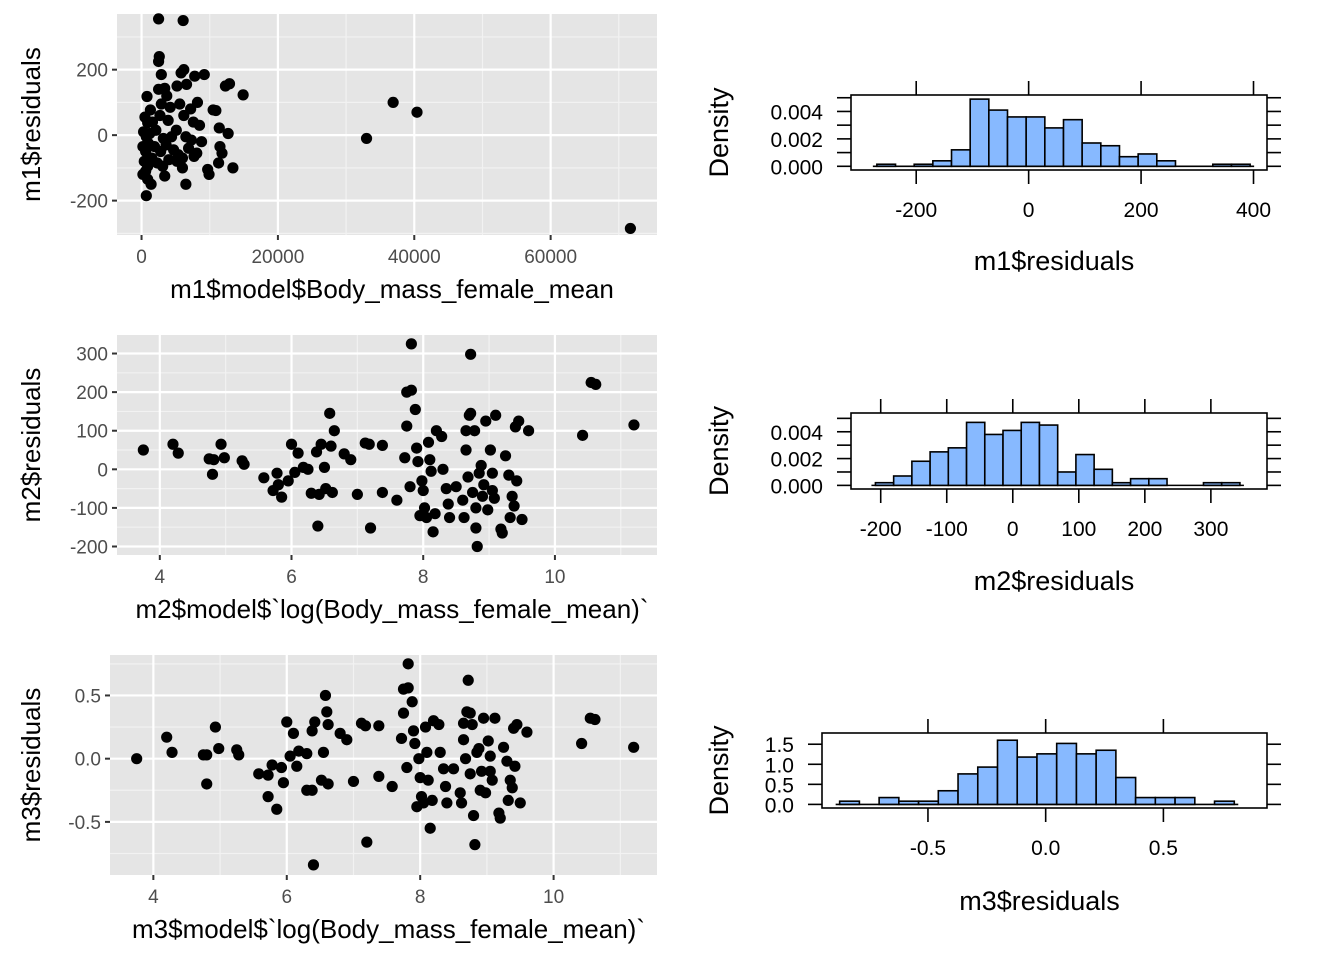  What do you see at coordinates (928, 848) in the screenshot?
I see `x-tick-label: -0.5` at bounding box center [928, 848].